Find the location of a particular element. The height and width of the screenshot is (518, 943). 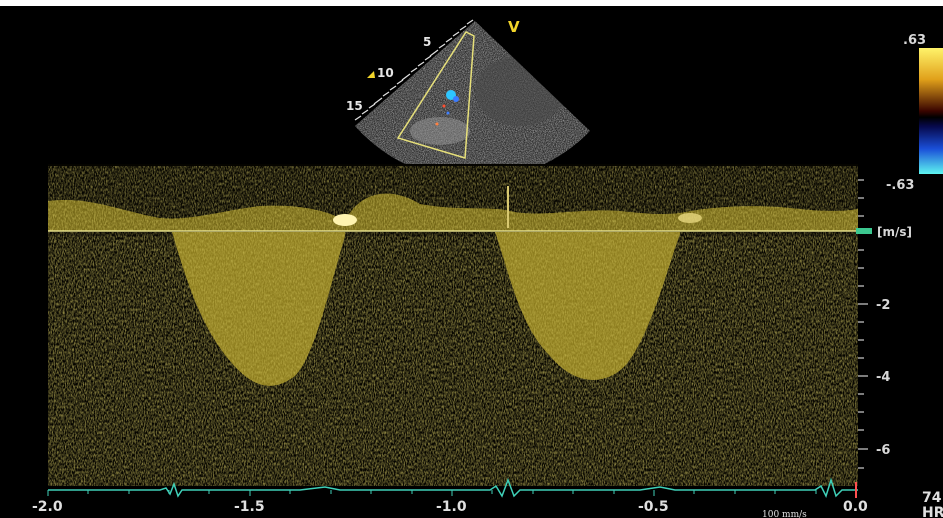

velocity-label-6: -6 is located at coordinates (883, 450).